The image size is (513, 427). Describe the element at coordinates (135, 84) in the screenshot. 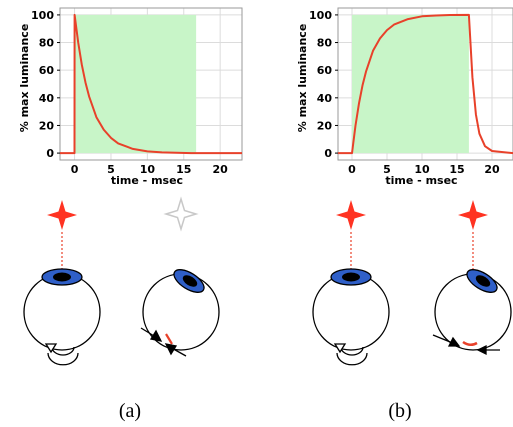

I see `chart-a-frame-window` at that location.